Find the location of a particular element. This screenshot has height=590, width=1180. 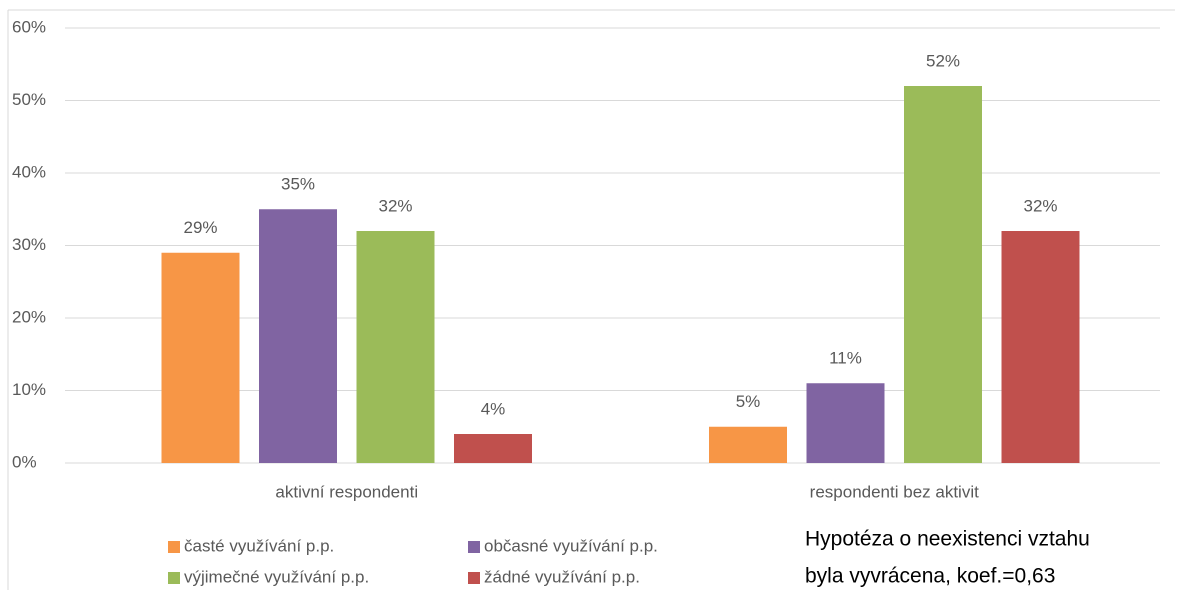

legend-label: žádné využívání p.p. is located at coordinates (562, 576).